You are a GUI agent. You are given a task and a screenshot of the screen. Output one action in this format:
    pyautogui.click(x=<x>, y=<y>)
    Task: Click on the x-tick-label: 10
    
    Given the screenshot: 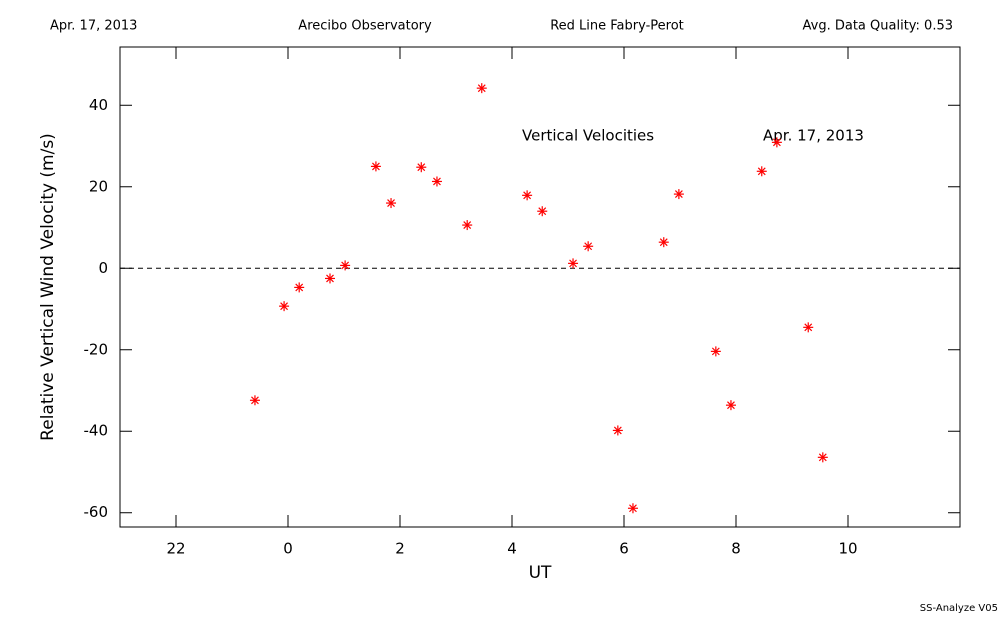 What is the action you would take?
    pyautogui.click(x=847, y=549)
    